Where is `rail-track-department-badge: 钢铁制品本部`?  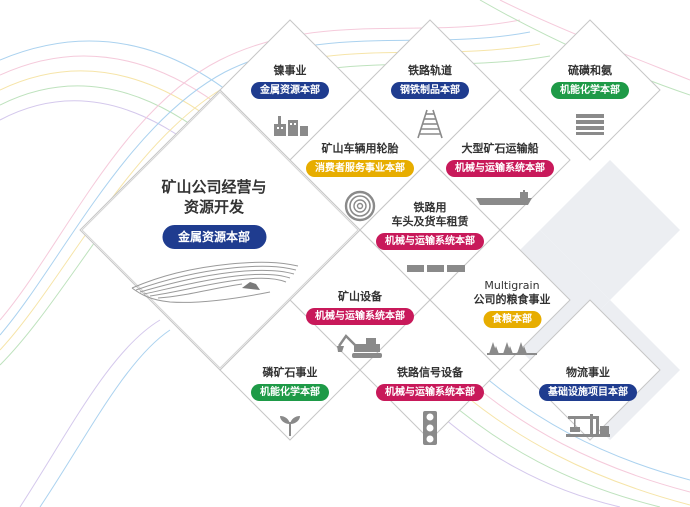 rail-track-department-badge: 钢铁制品本部 is located at coordinates (430, 90).